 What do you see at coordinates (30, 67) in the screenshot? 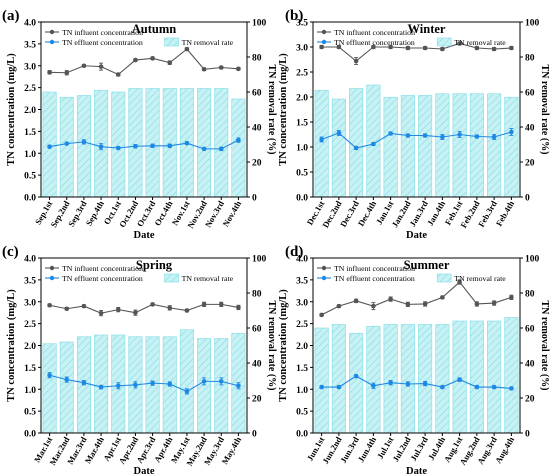
I see `y-tick-label: 3.0` at bounding box center [30, 67].